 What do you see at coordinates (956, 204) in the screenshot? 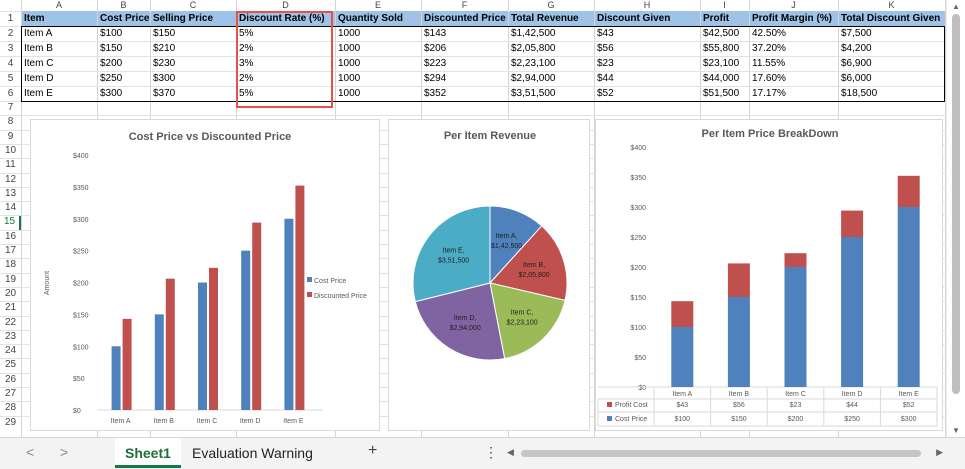
I see `scroll-thumb` at bounding box center [956, 204].